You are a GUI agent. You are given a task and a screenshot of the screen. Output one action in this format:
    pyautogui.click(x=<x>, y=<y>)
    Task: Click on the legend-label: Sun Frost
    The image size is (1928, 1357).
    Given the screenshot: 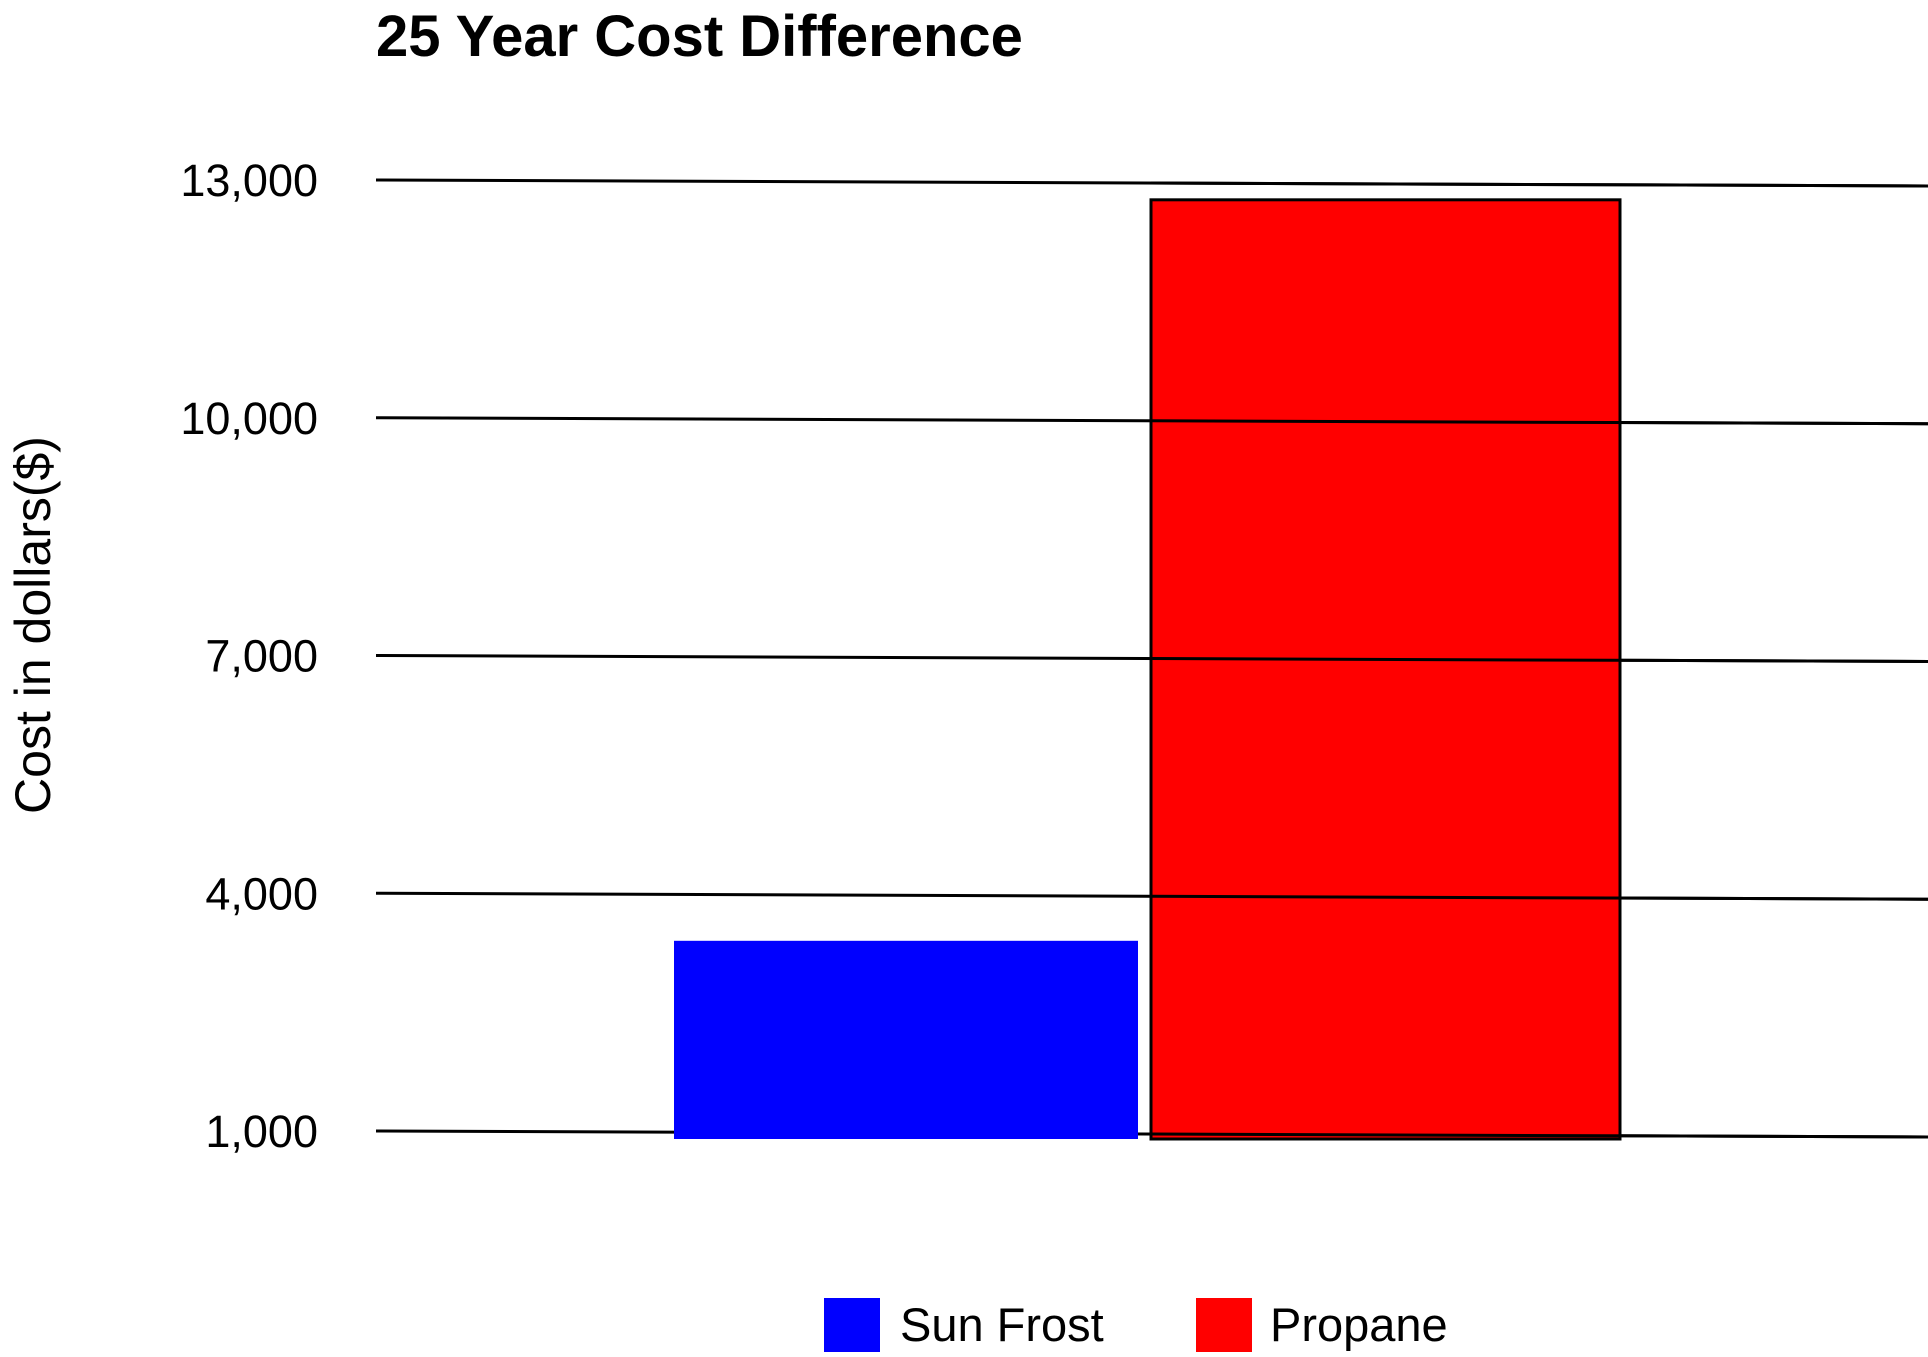 What is the action you would take?
    pyautogui.click(x=1002, y=1324)
    